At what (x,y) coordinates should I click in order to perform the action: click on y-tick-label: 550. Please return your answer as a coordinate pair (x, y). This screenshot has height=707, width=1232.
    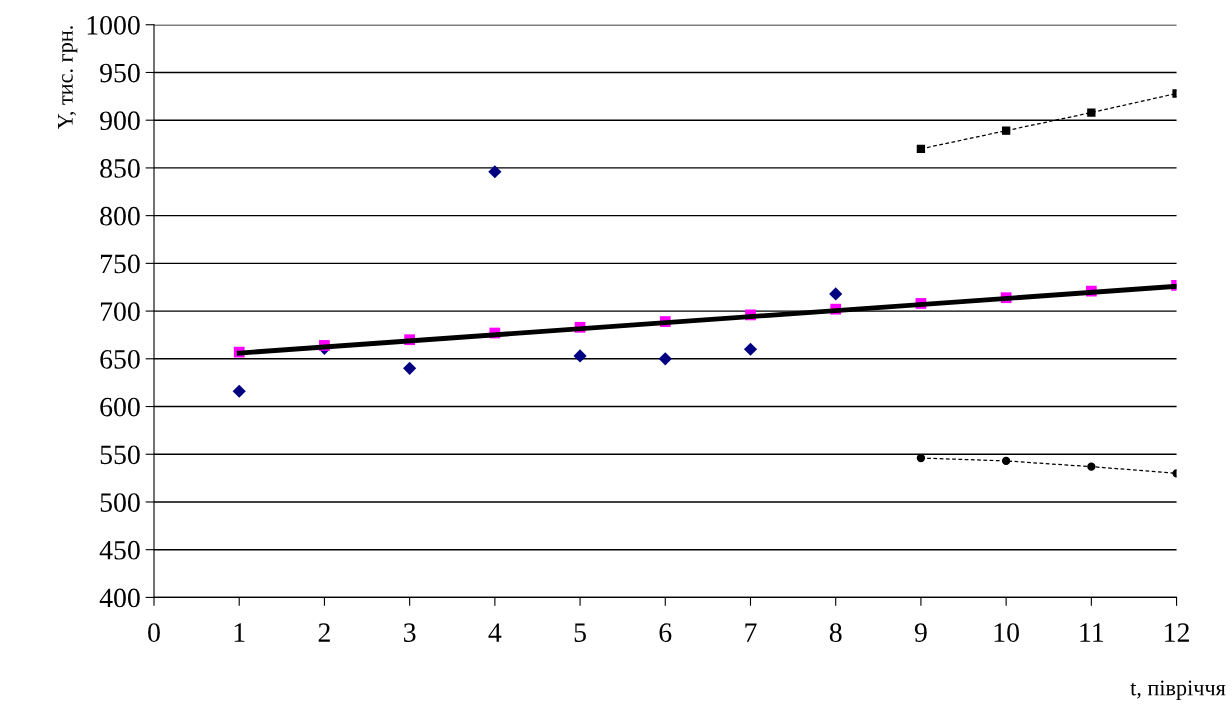
    Looking at the image, I should click on (120, 455).